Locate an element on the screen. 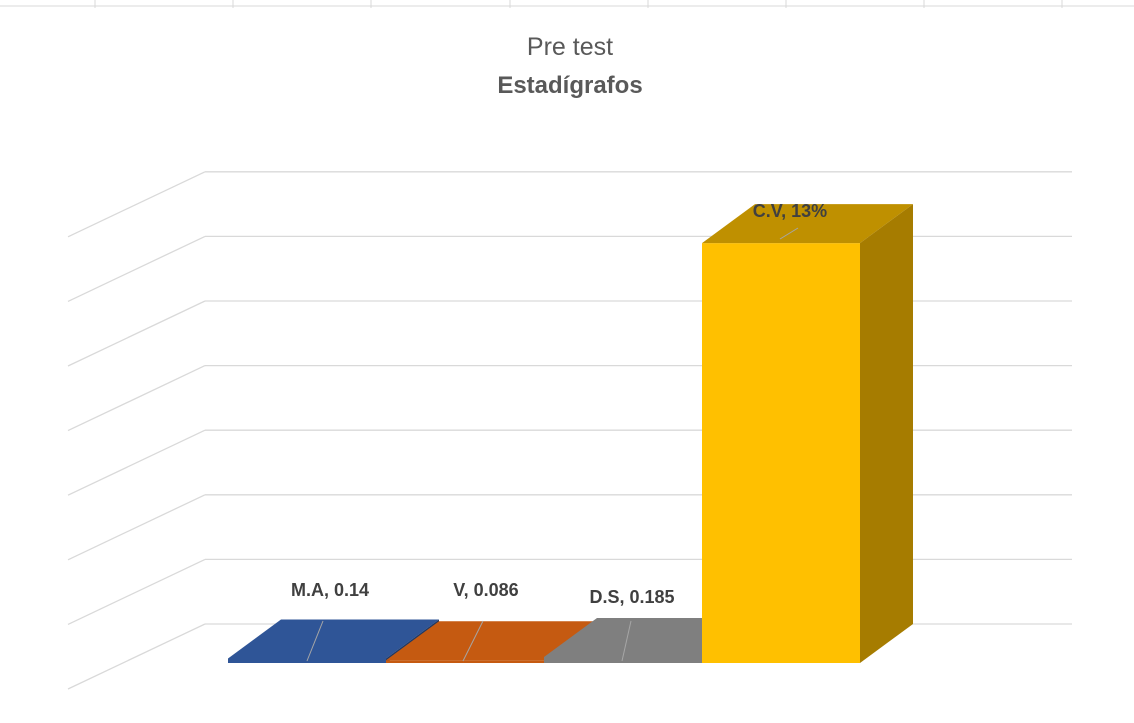  bar-top-C.V is located at coordinates (807, 224).